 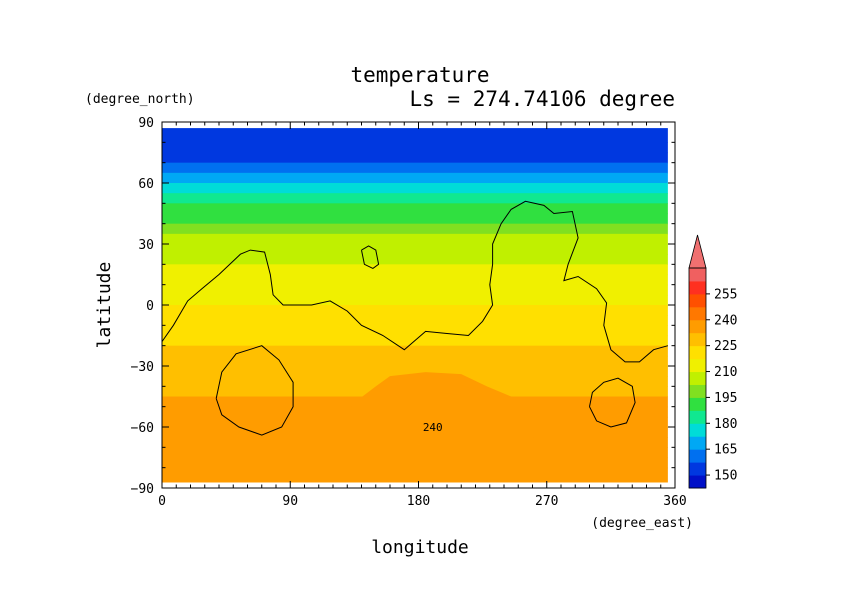 What do you see at coordinates (674, 501) in the screenshot?
I see `x-tick-label: 360` at bounding box center [674, 501].